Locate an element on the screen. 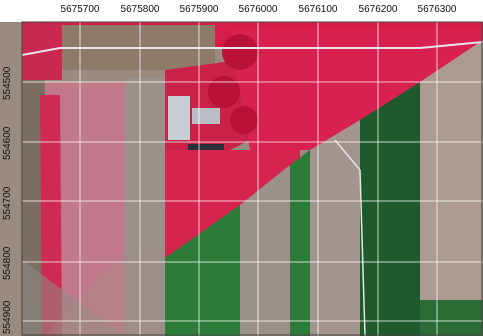  x-axis-label: 5675900 is located at coordinates (199, 9).